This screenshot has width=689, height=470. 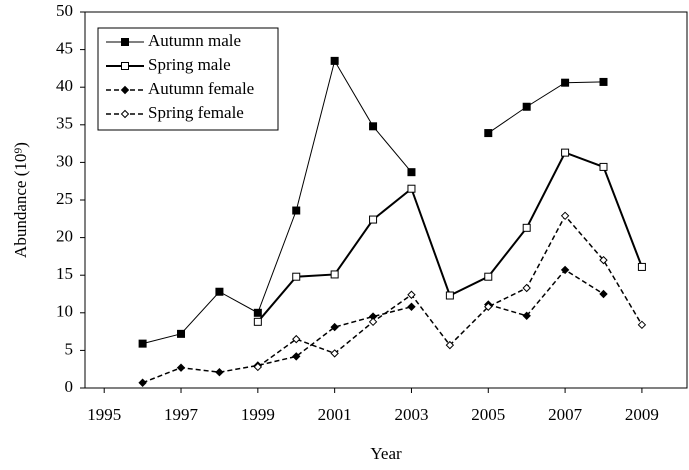 What do you see at coordinates (335, 414) in the screenshot?
I see `x-tick-label: 2001` at bounding box center [335, 414].